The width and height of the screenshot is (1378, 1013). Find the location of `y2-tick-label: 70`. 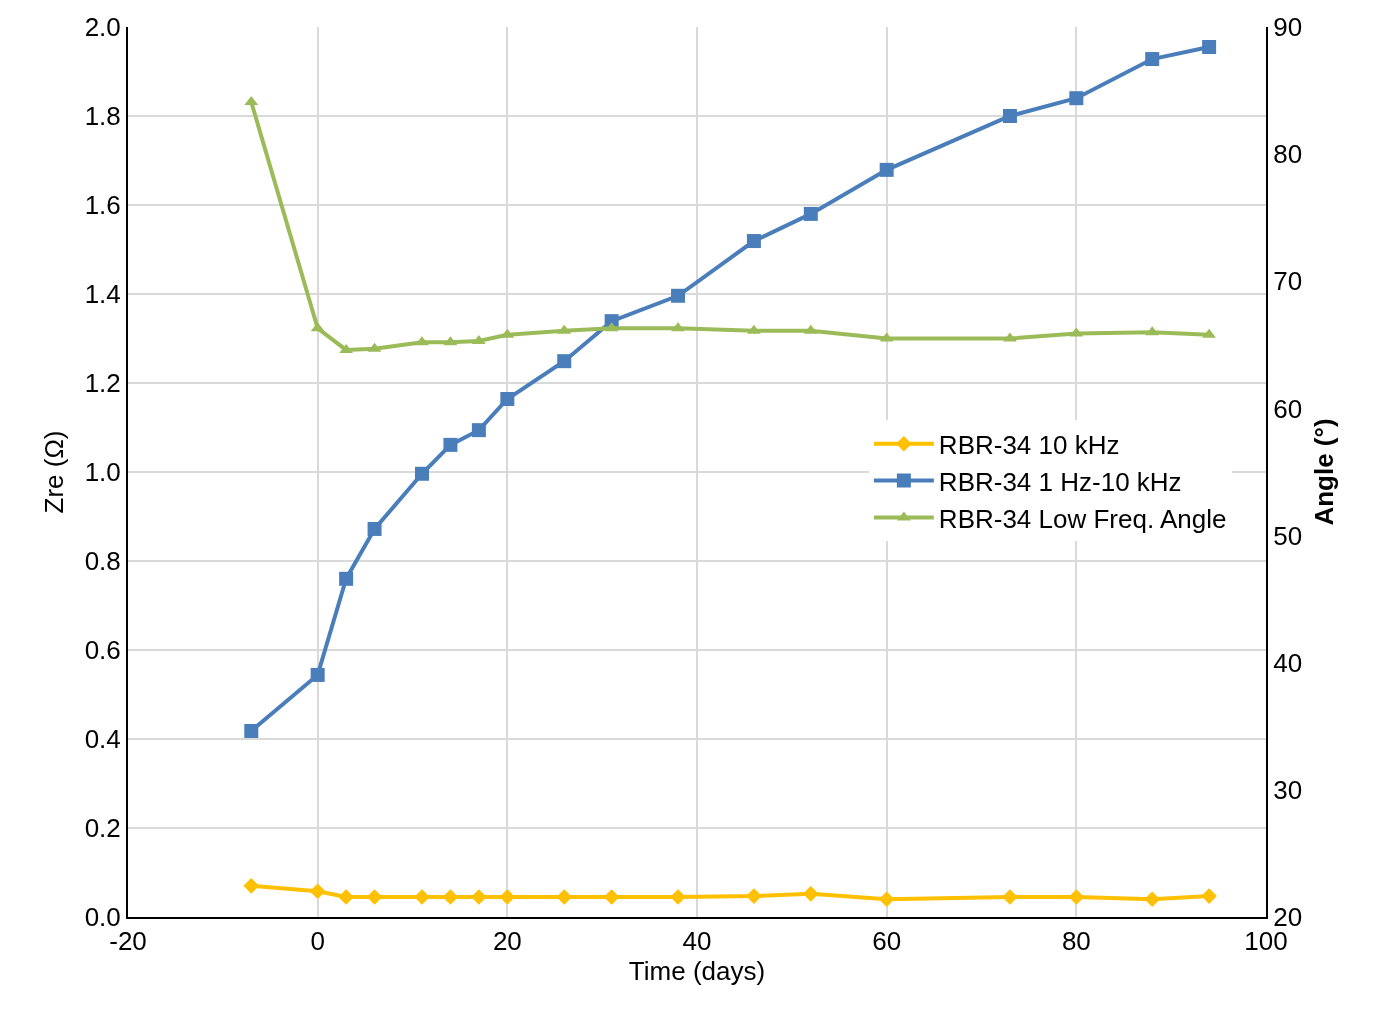

y2-tick-label: 70 is located at coordinates (1288, 281).